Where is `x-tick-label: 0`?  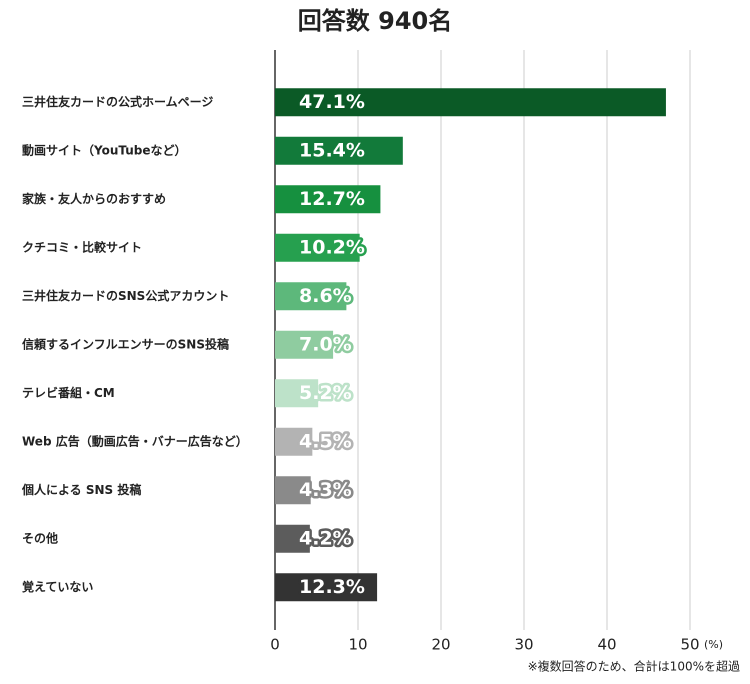 x-tick-label: 0 is located at coordinates (275, 645).